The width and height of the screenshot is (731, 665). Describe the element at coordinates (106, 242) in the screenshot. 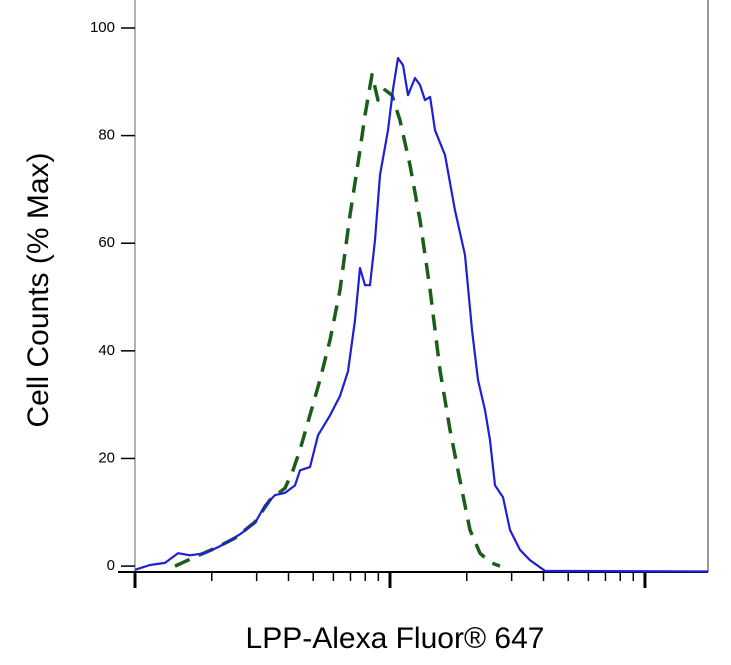

I see `y-tick-label: 60` at that location.